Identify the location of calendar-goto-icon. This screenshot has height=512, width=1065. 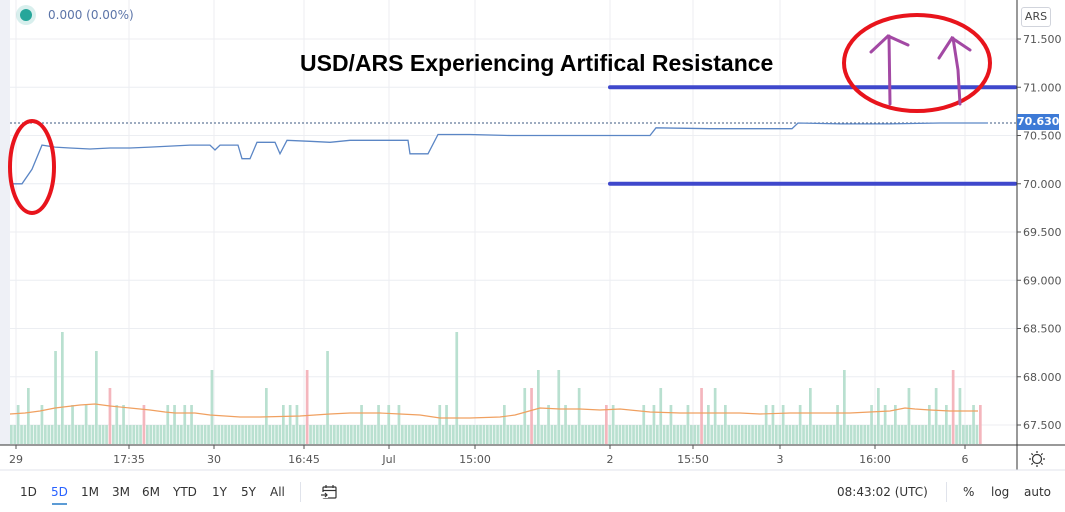
(329, 492).